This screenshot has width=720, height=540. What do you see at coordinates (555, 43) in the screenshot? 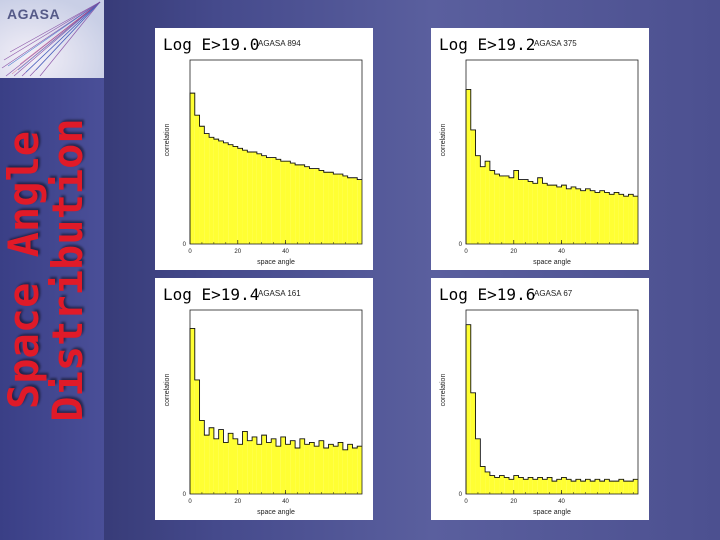
I see `chart-tag: AGASA 375` at bounding box center [555, 43].